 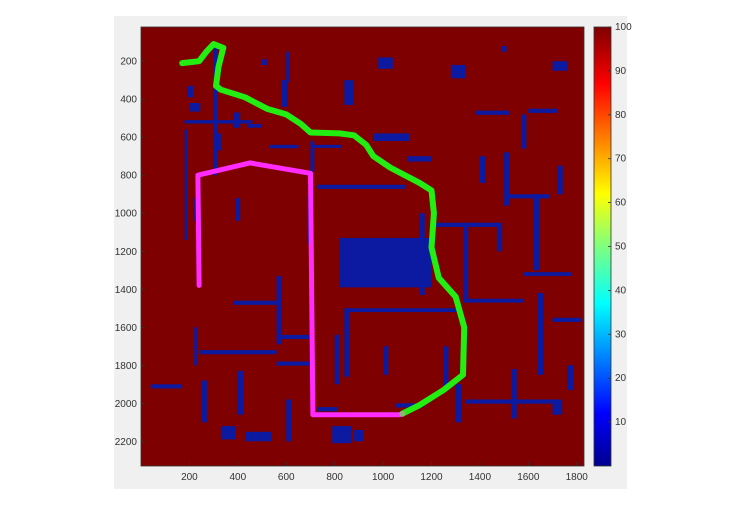 What do you see at coordinates (621, 71) in the screenshot?
I see `colorbar-tick-label: 90` at bounding box center [621, 71].